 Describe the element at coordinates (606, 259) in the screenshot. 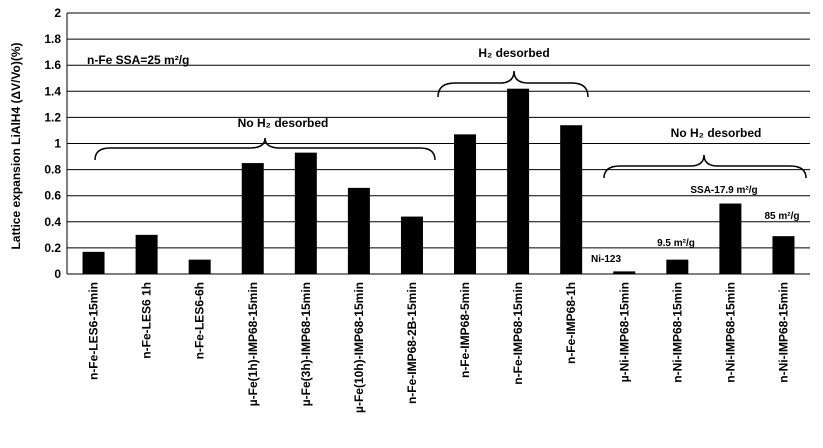

I see `annotation-ni123: Ni-123` at that location.